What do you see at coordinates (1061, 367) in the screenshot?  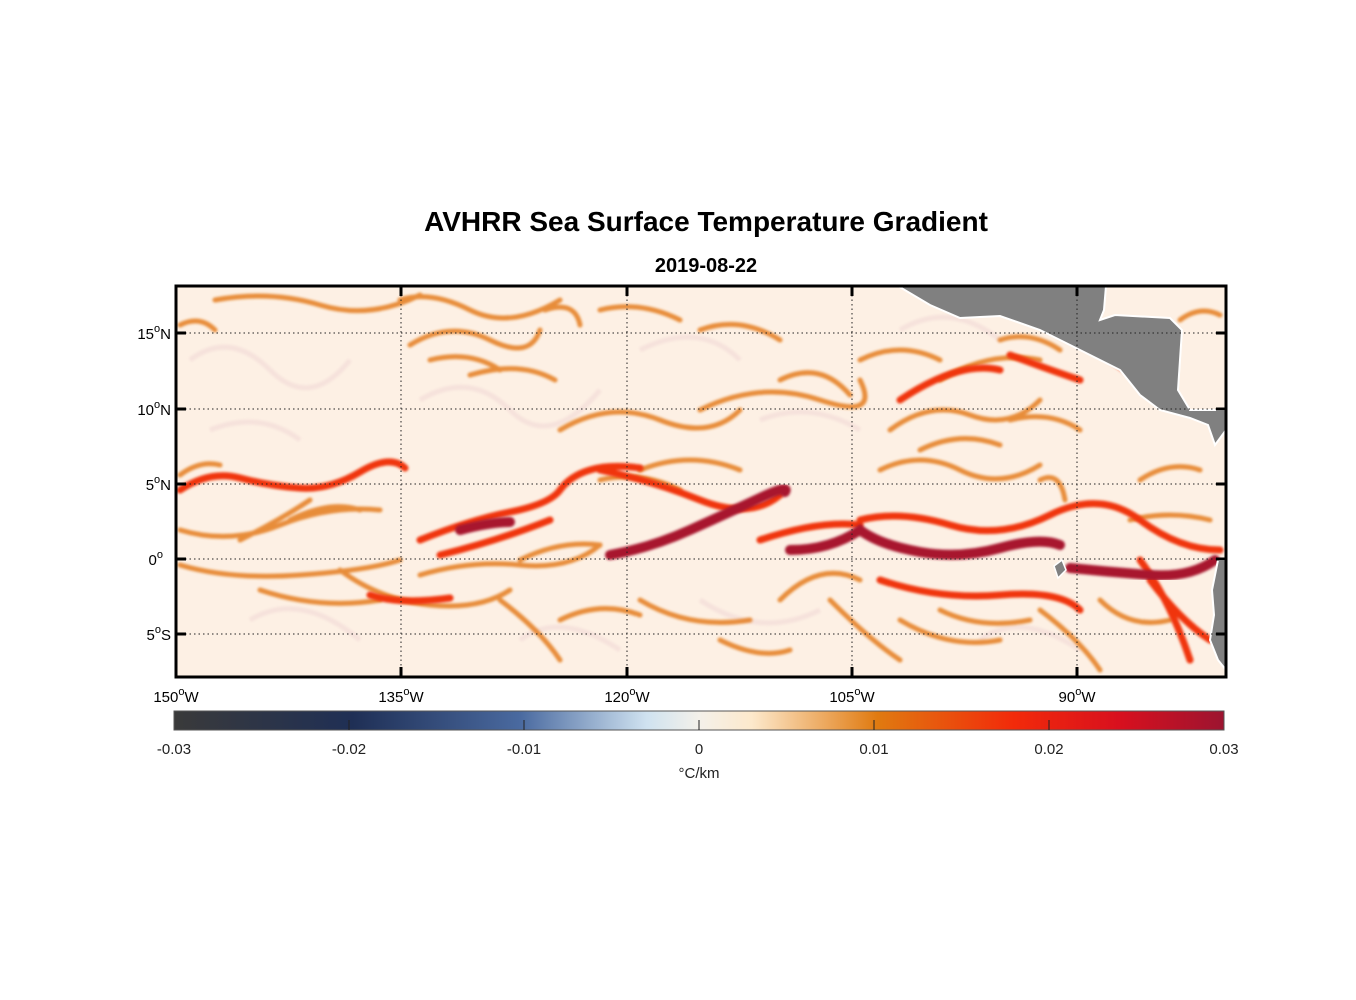 I see `land-central-america` at bounding box center [1061, 367].